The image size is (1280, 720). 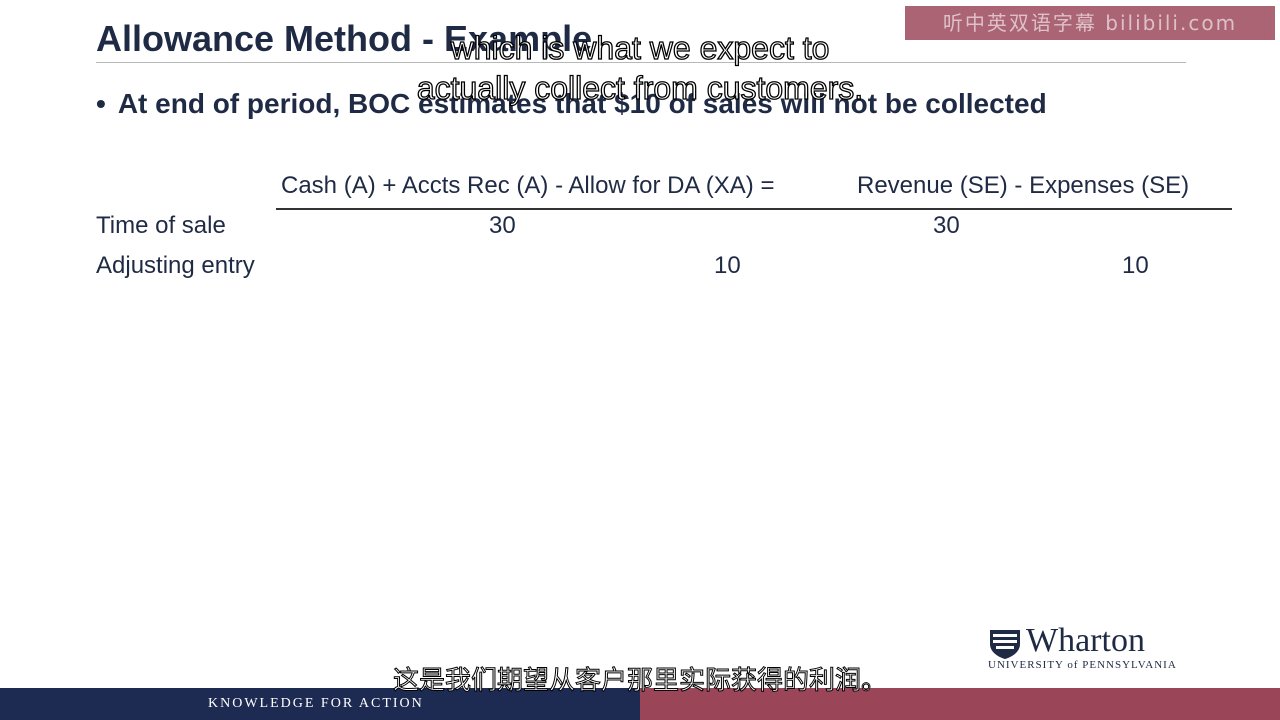 I want to click on header-divider, so click(x=754, y=209).